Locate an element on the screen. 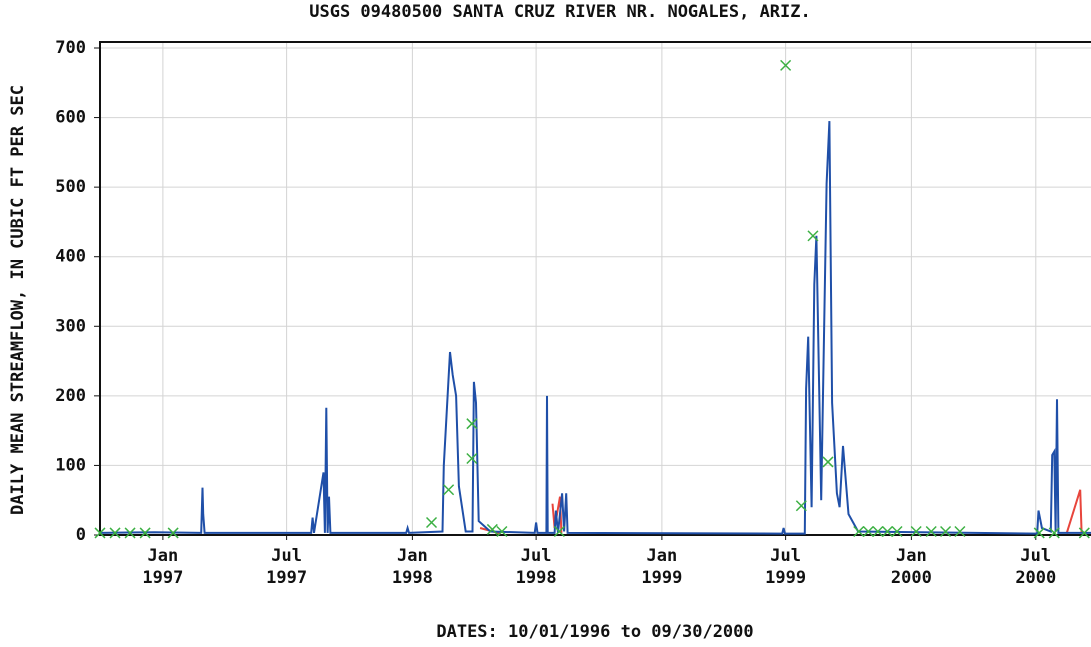 The width and height of the screenshot is (1091, 647). x-tick-label: Jan 1998 is located at coordinates (412, 567).